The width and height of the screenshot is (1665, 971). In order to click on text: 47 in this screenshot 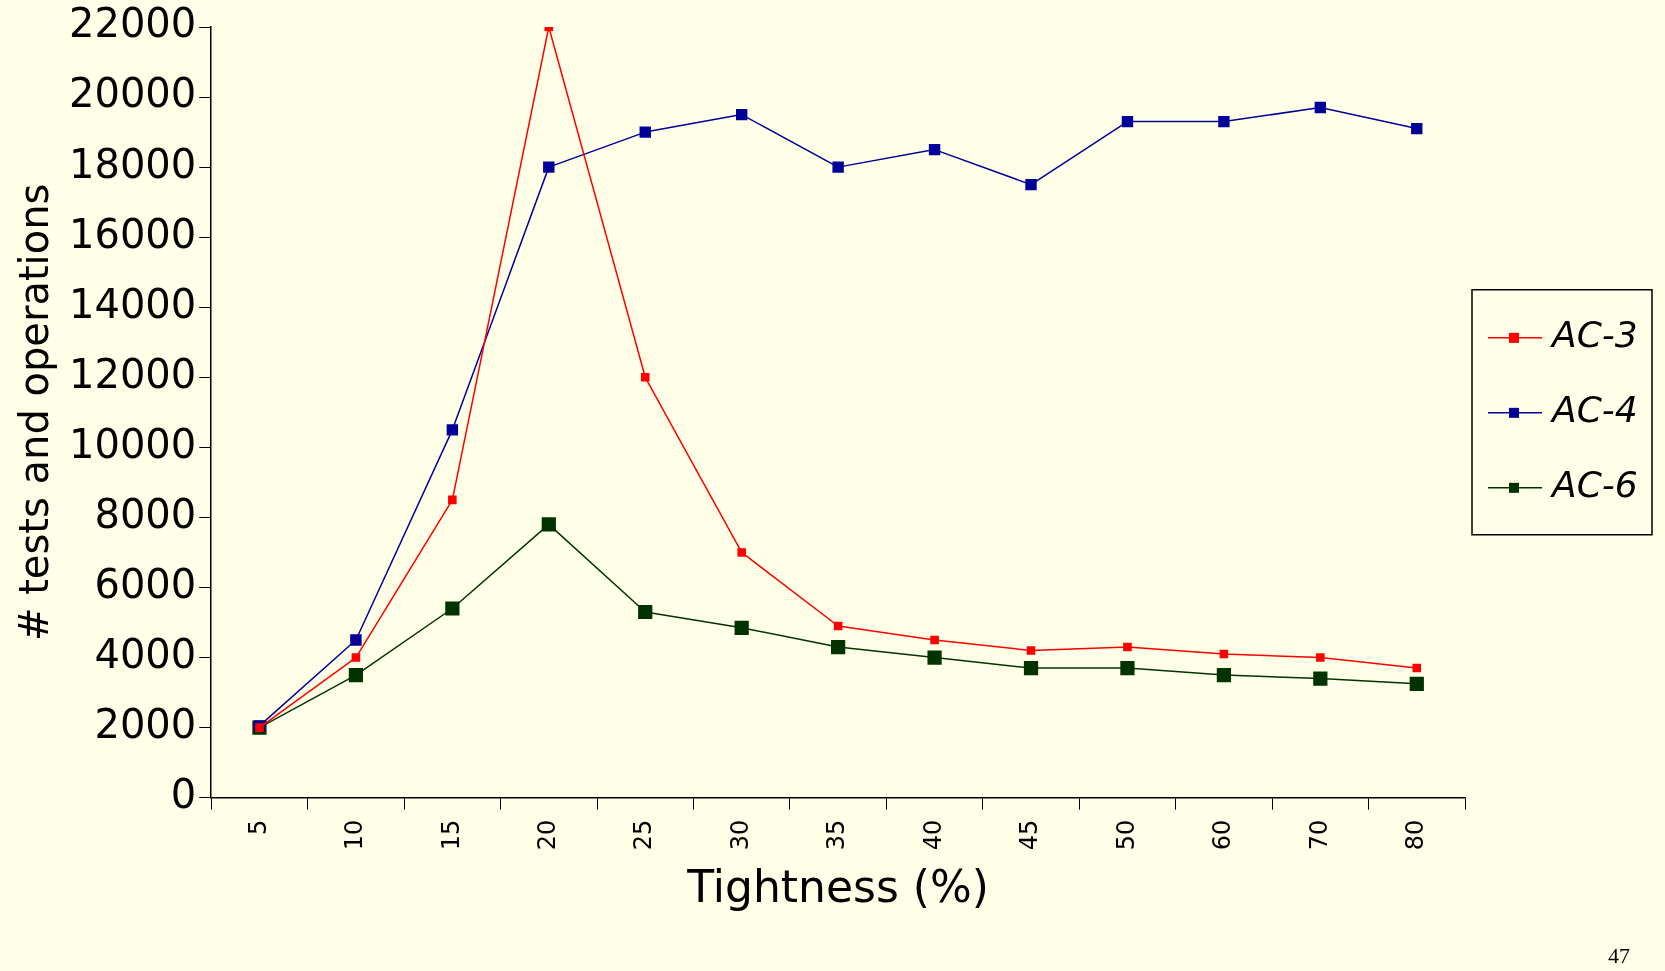, I will do `click(1619, 955)`.